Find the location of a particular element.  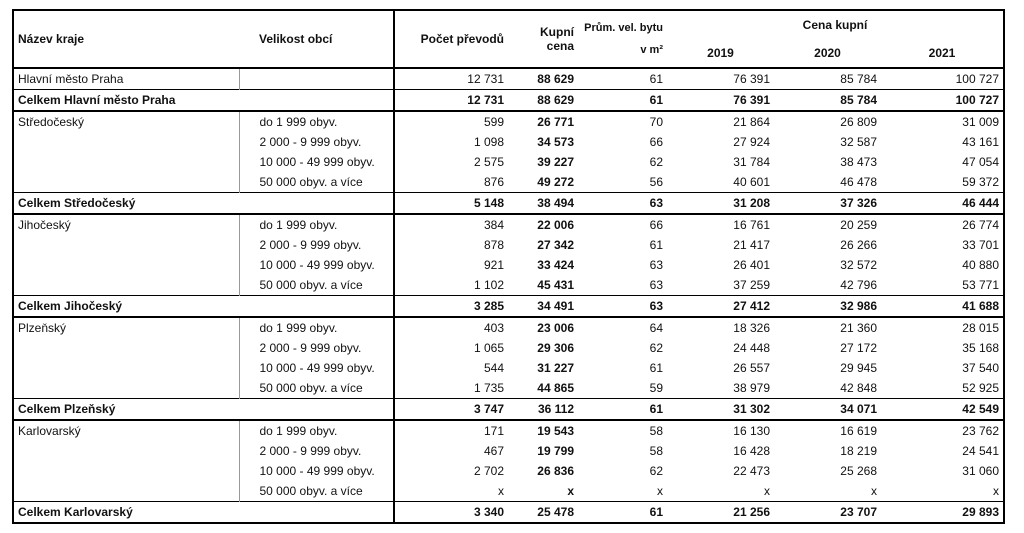

total-cell: 34 491 is located at coordinates (543, 306).